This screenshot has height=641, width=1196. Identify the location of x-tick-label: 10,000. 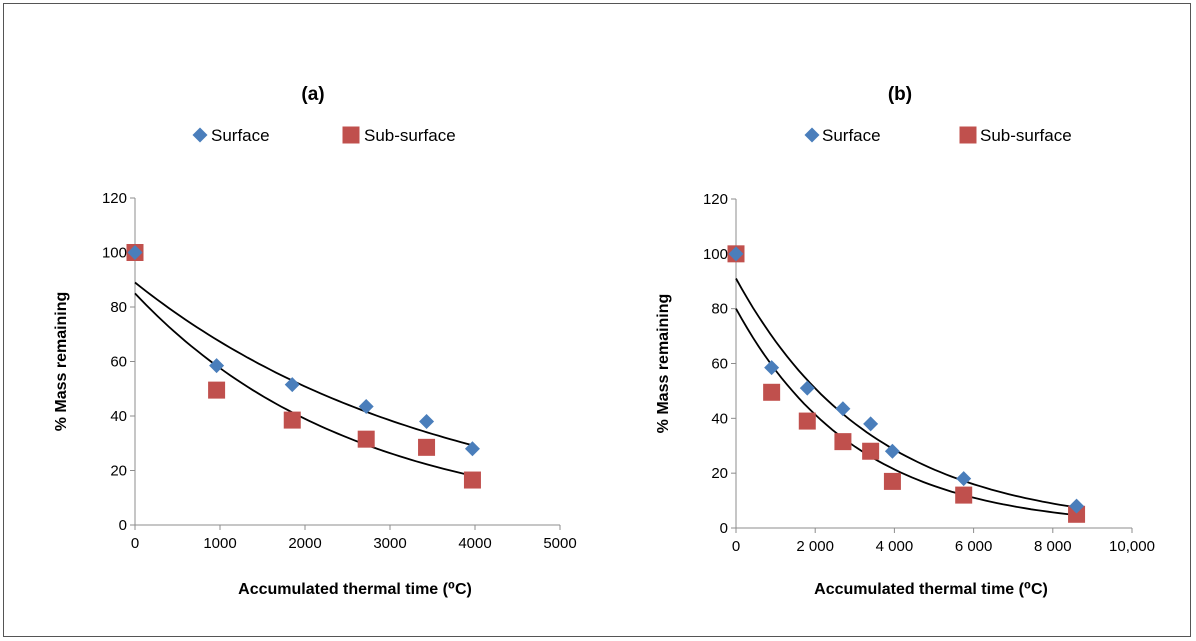
(1132, 546).